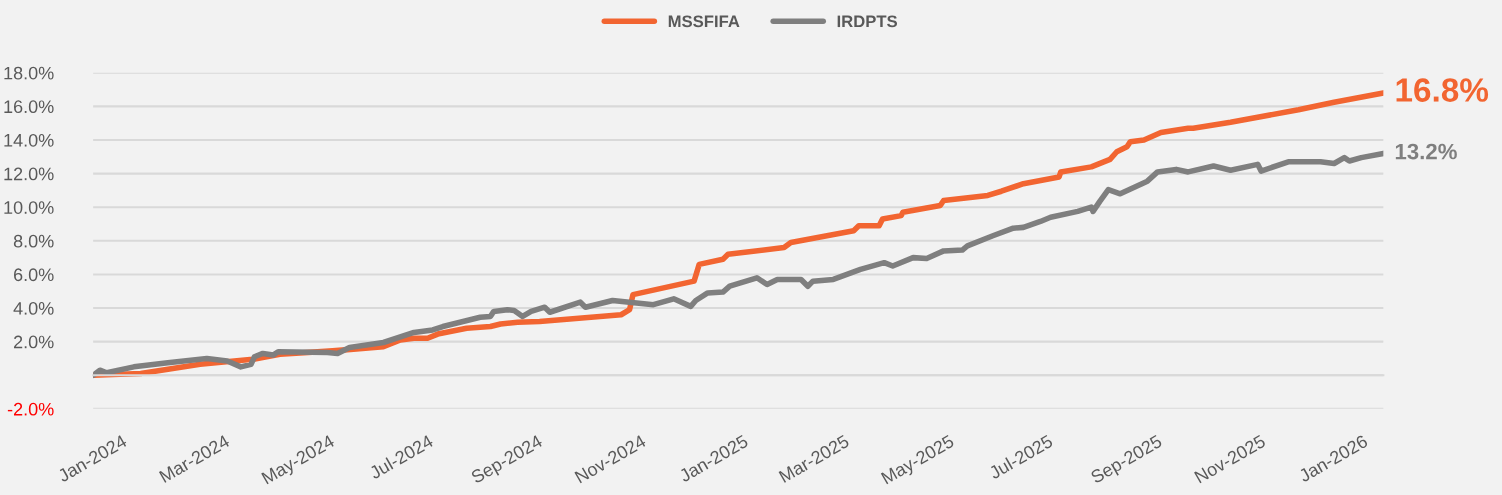  I want to click on y-tick-label: 14.0%, so click(29, 140).